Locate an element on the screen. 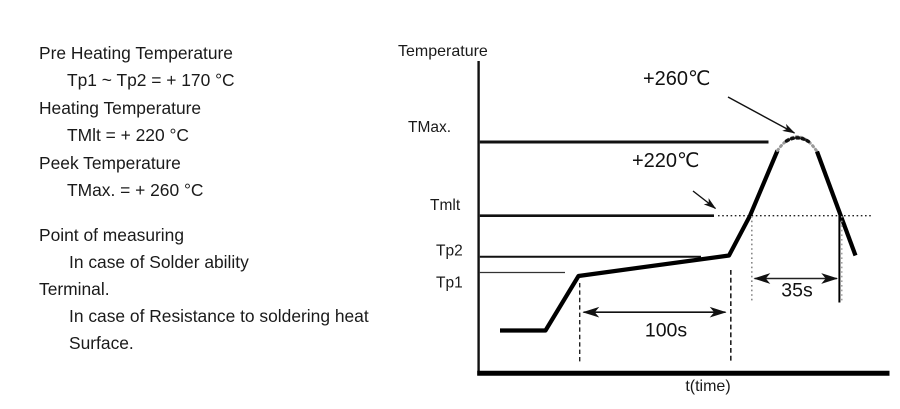  preheat-duration-label: 100s is located at coordinates (666, 331).